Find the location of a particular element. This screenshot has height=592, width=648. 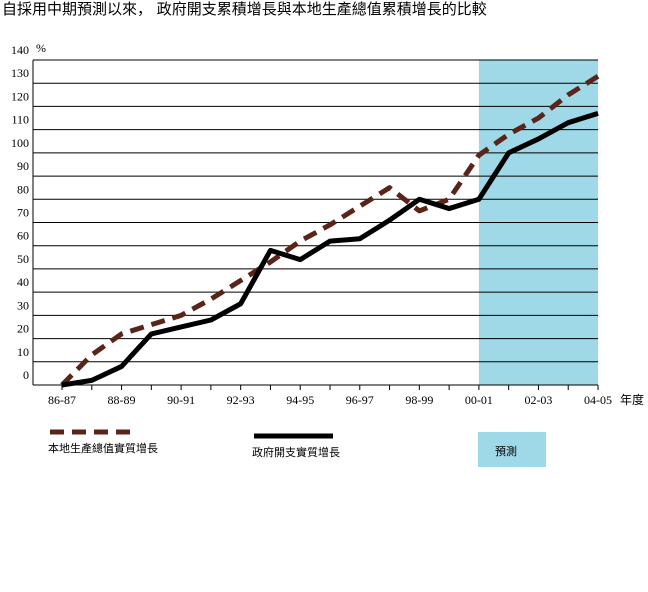

x-tick-label: 96-97 is located at coordinates (360, 400).